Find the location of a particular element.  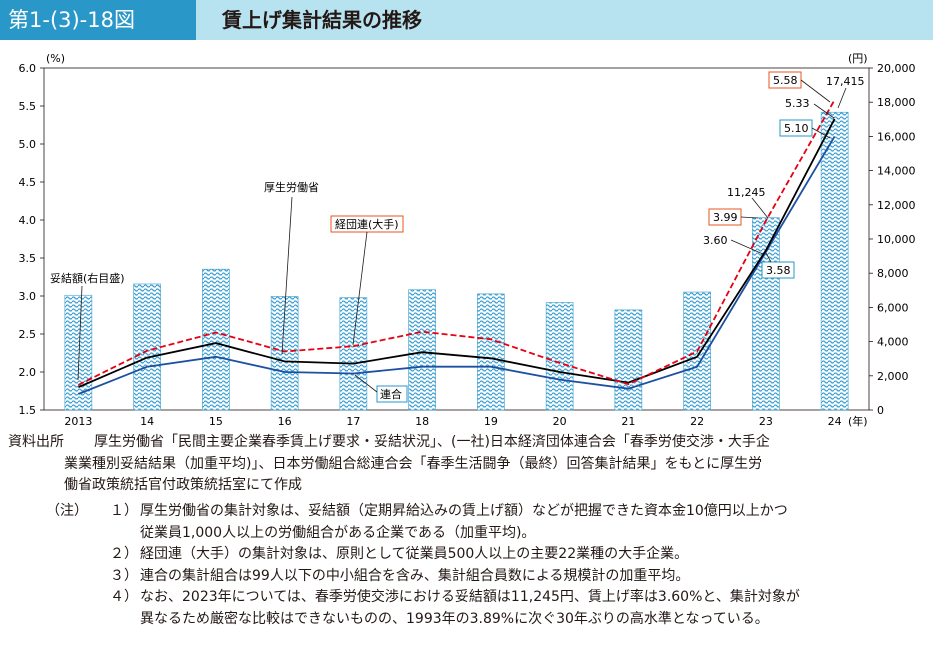

x-tick-label: 15 is located at coordinates (216, 421).